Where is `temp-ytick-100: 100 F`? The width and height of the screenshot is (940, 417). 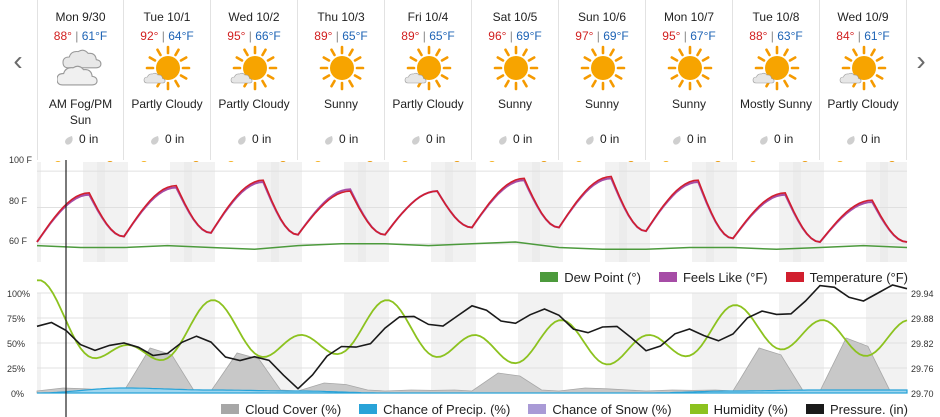 temp-ytick-100: 100 F is located at coordinates (21, 160).